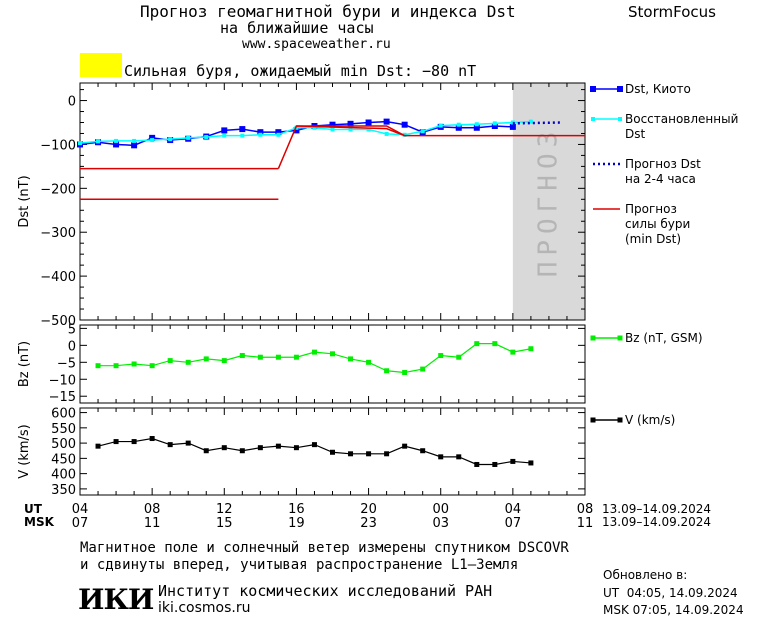 The width and height of the screenshot is (760, 620). What do you see at coordinates (620, 420) in the screenshot?
I see `legend-glyph-v-marker` at bounding box center [620, 420].